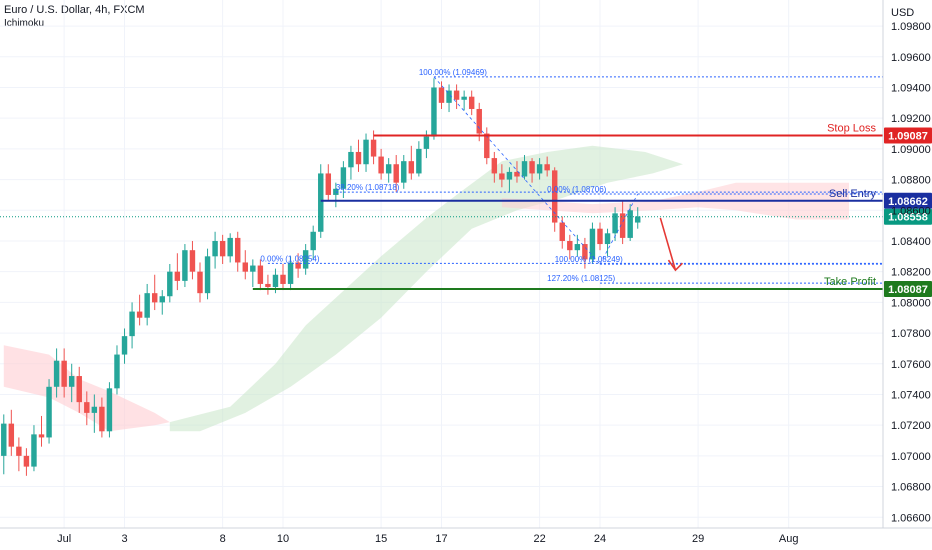  Describe the element at coordinates (675, 265) in the screenshot. I see `down-arrow-head` at that location.